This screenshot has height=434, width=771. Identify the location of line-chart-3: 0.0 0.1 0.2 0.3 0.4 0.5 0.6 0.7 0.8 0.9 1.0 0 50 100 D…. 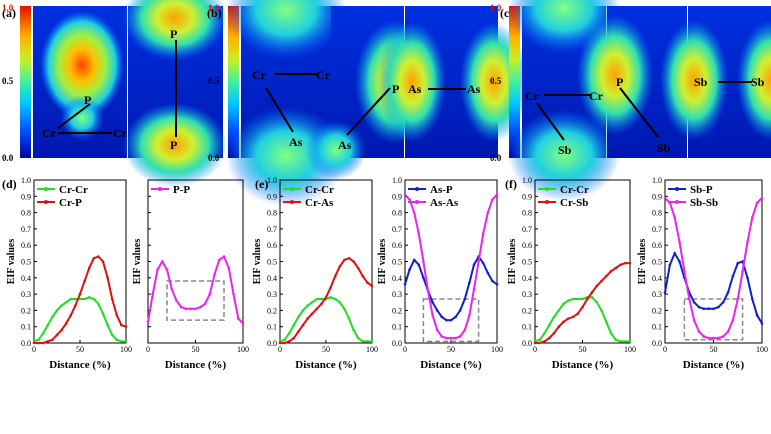
(315, 273).